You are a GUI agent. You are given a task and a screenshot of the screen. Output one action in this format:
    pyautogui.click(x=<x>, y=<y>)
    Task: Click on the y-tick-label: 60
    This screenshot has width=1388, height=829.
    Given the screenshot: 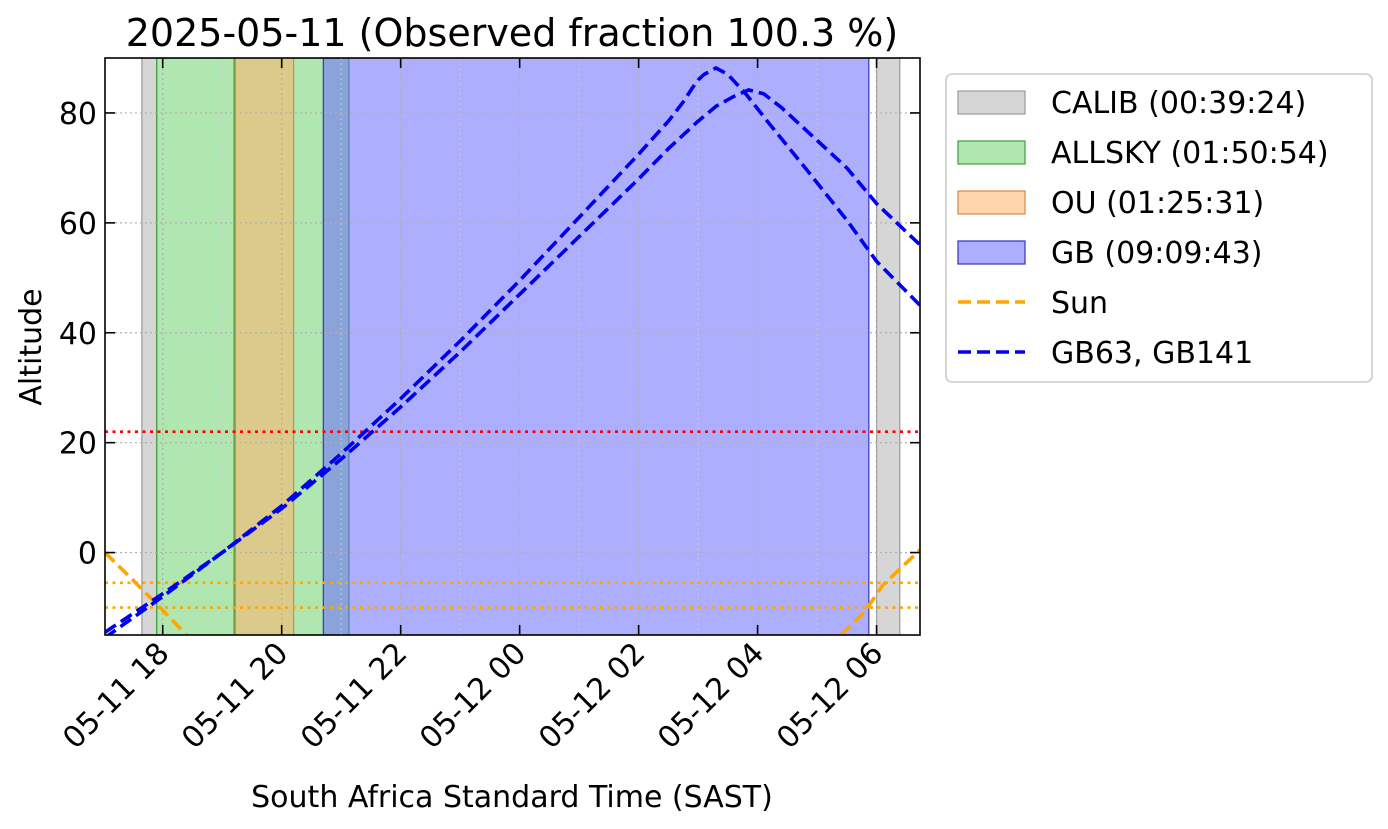 What is the action you would take?
    pyautogui.click(x=78, y=224)
    